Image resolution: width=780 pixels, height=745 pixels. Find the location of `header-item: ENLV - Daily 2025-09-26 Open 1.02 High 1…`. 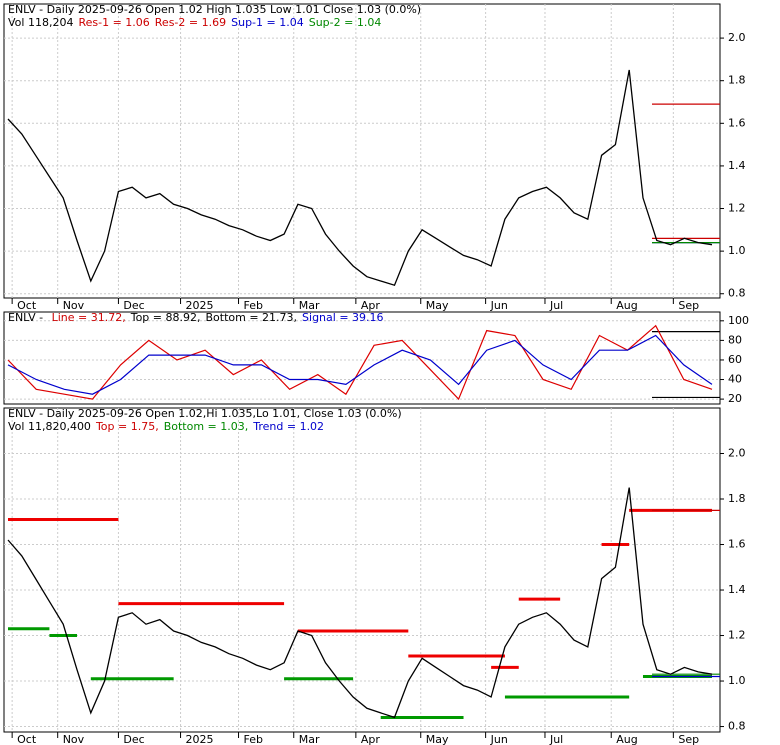

header-item: ENLV - Daily 2025-09-26 Open 1.02 High 1… is located at coordinates (214, 9).